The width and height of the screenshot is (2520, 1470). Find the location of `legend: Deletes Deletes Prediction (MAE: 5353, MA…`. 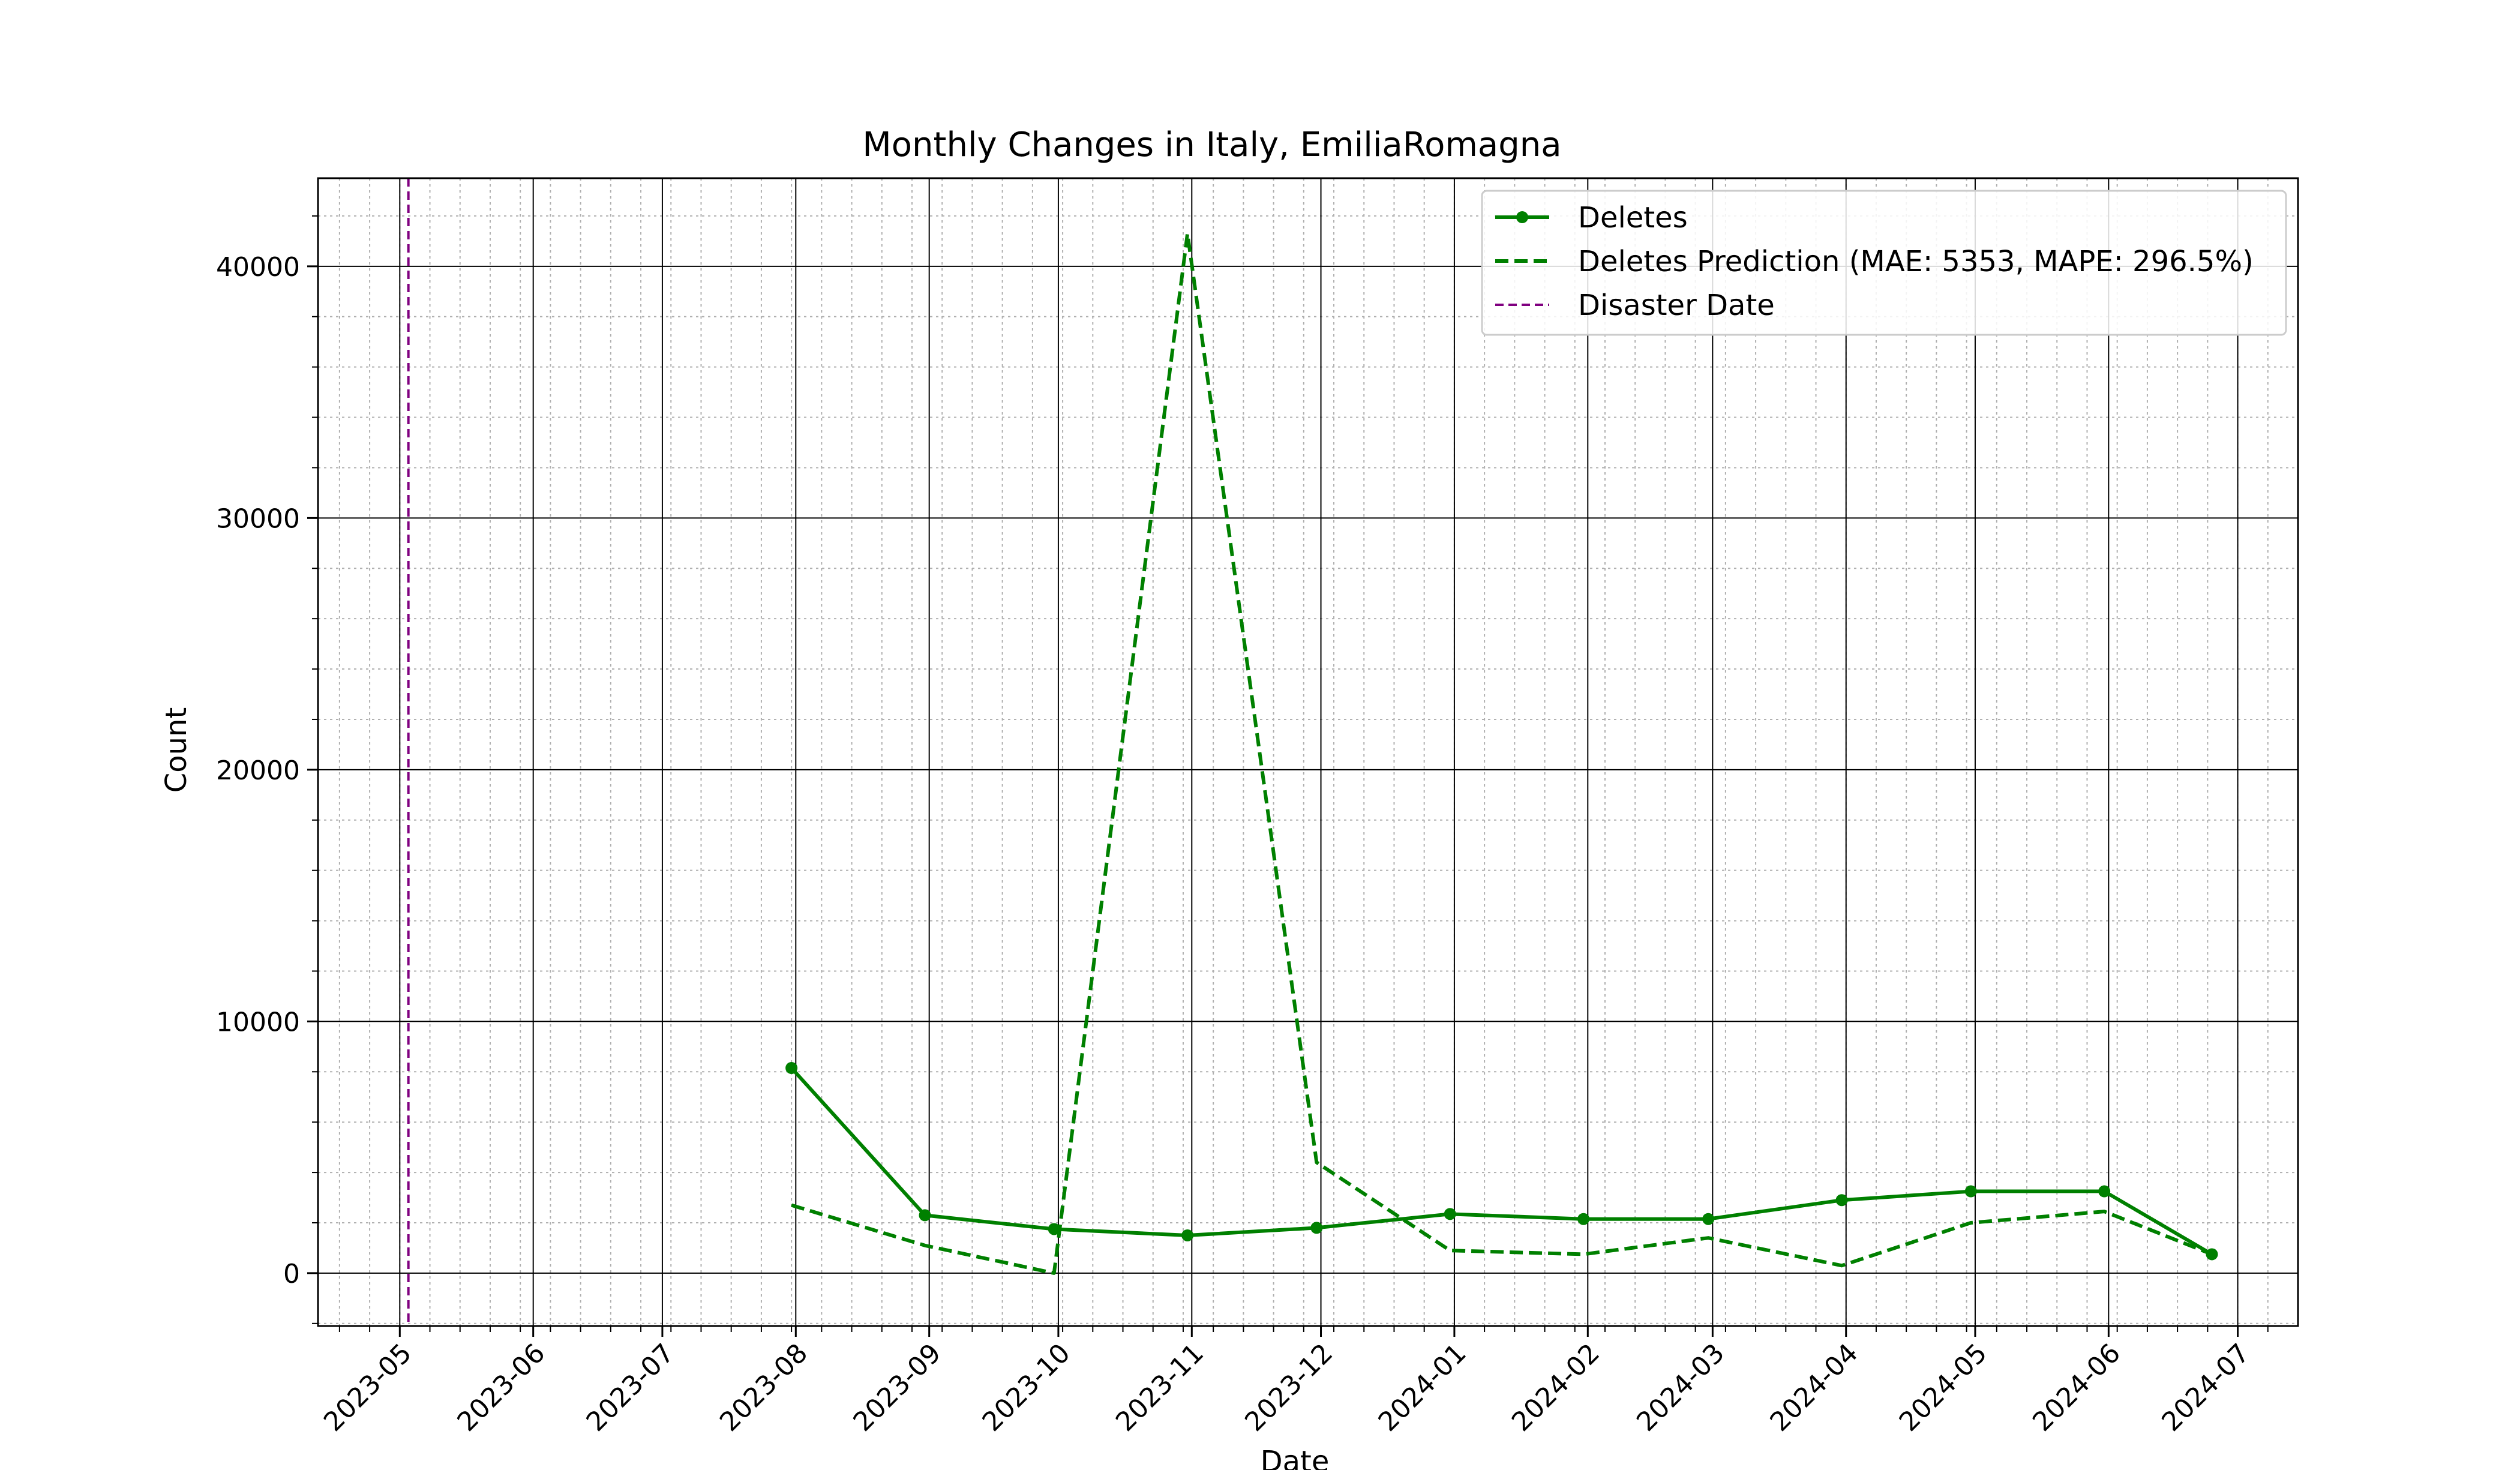

legend: Deletes Deletes Prediction (MAE: 5353, MA… is located at coordinates (1884, 263).